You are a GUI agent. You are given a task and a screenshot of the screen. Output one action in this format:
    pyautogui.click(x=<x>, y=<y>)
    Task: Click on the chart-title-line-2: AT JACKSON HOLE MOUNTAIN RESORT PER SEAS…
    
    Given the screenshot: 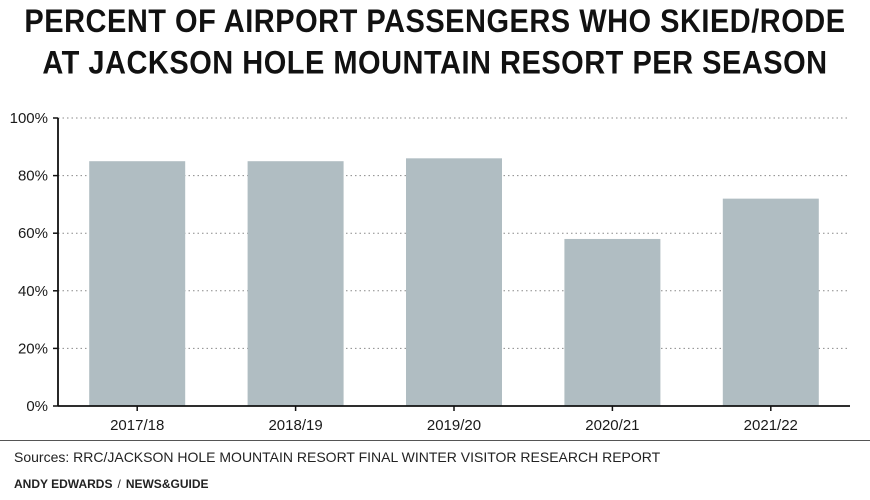 What is the action you would take?
    pyautogui.click(x=435, y=63)
    